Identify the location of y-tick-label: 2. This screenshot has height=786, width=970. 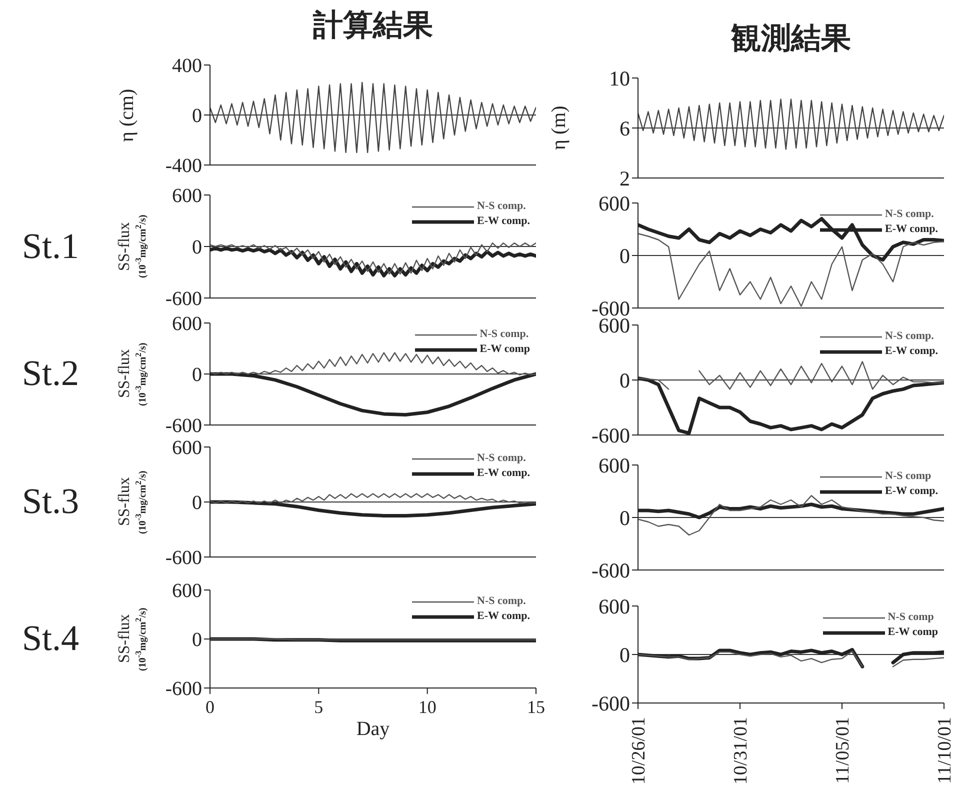
(625, 178).